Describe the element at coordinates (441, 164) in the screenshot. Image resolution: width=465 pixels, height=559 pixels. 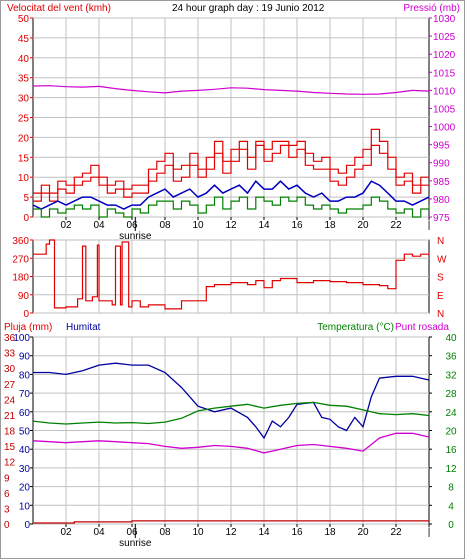
I see `y-tick-label: 990` at that location.